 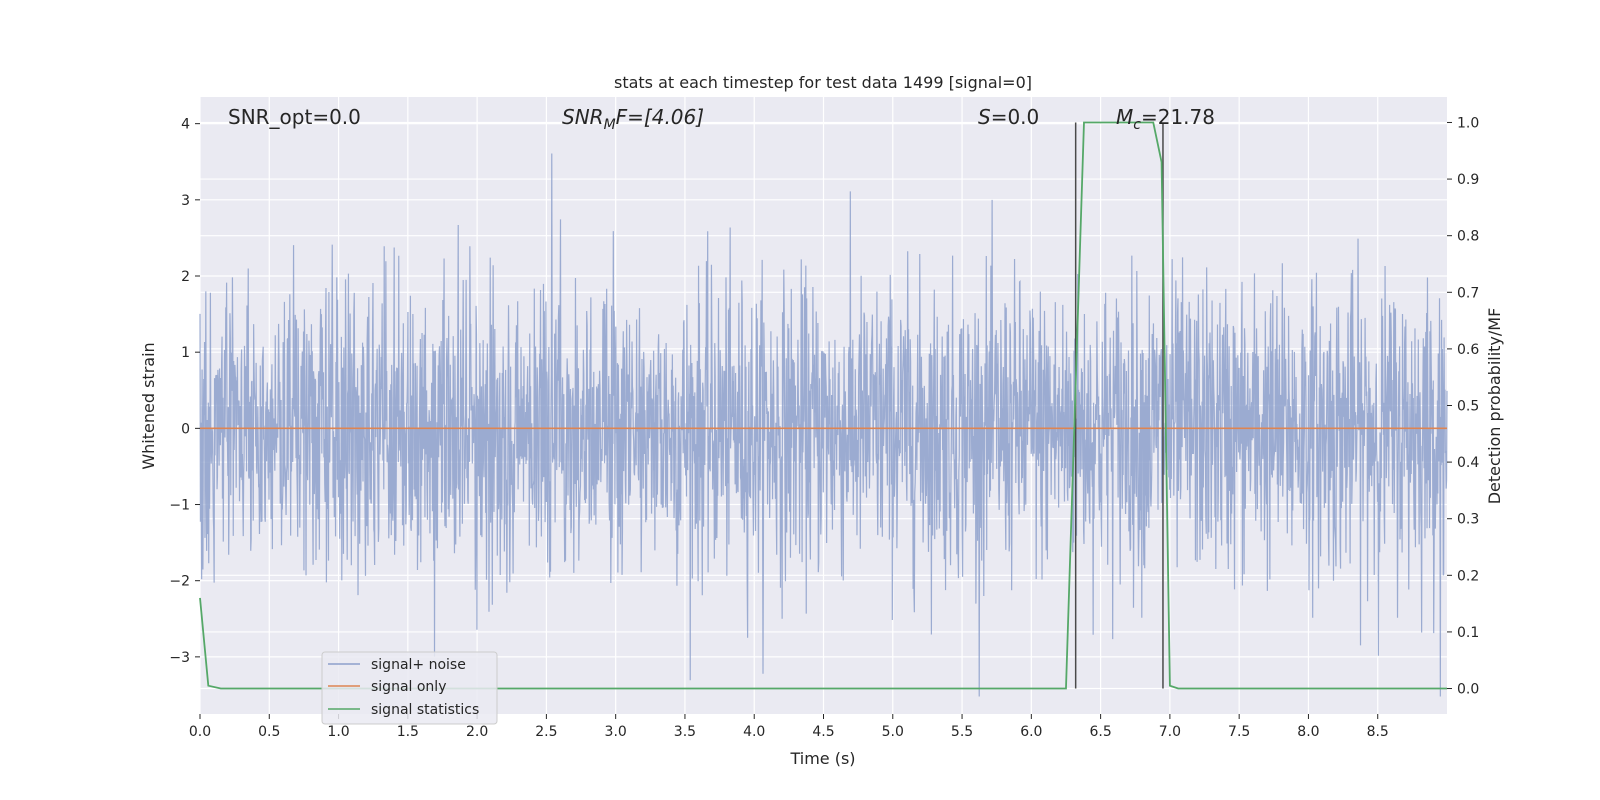 What do you see at coordinates (1468, 576) in the screenshot?
I see `y2-tick-label-8: 0.2` at bounding box center [1468, 576].